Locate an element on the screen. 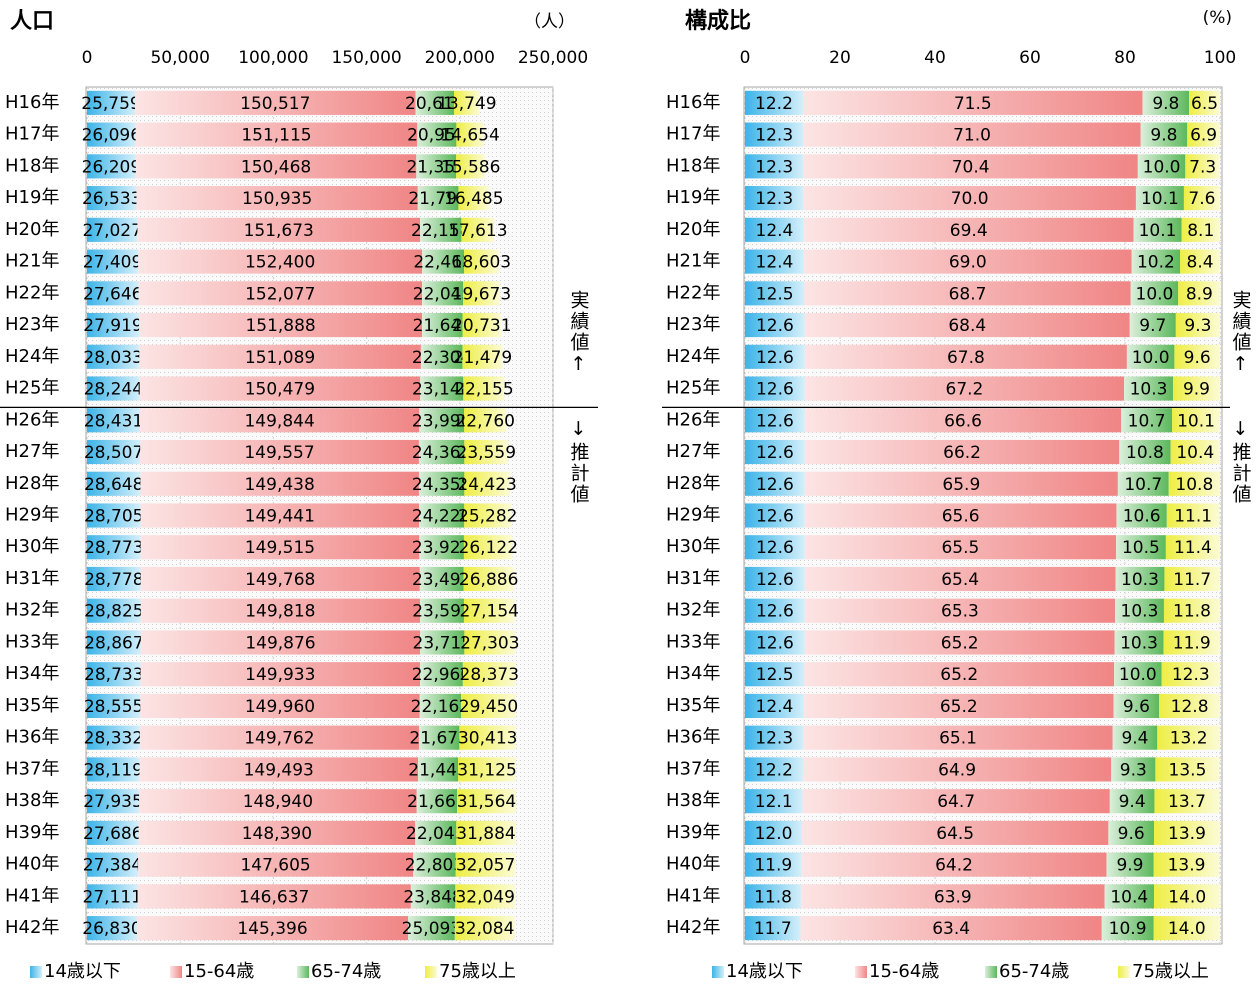  annotation: 実績値↑ is located at coordinates (1241, 333).